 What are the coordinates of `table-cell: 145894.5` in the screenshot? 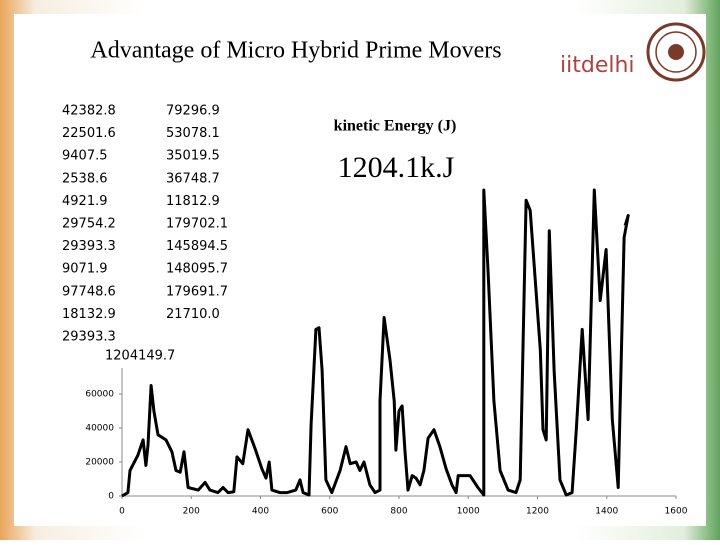 It's located at (197, 246).